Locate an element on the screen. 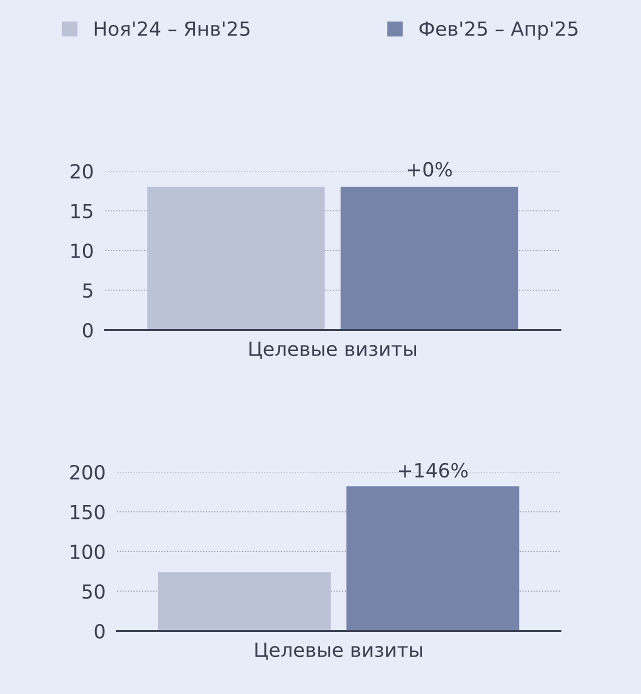  y-tick-label: 100 is located at coordinates (87, 552).